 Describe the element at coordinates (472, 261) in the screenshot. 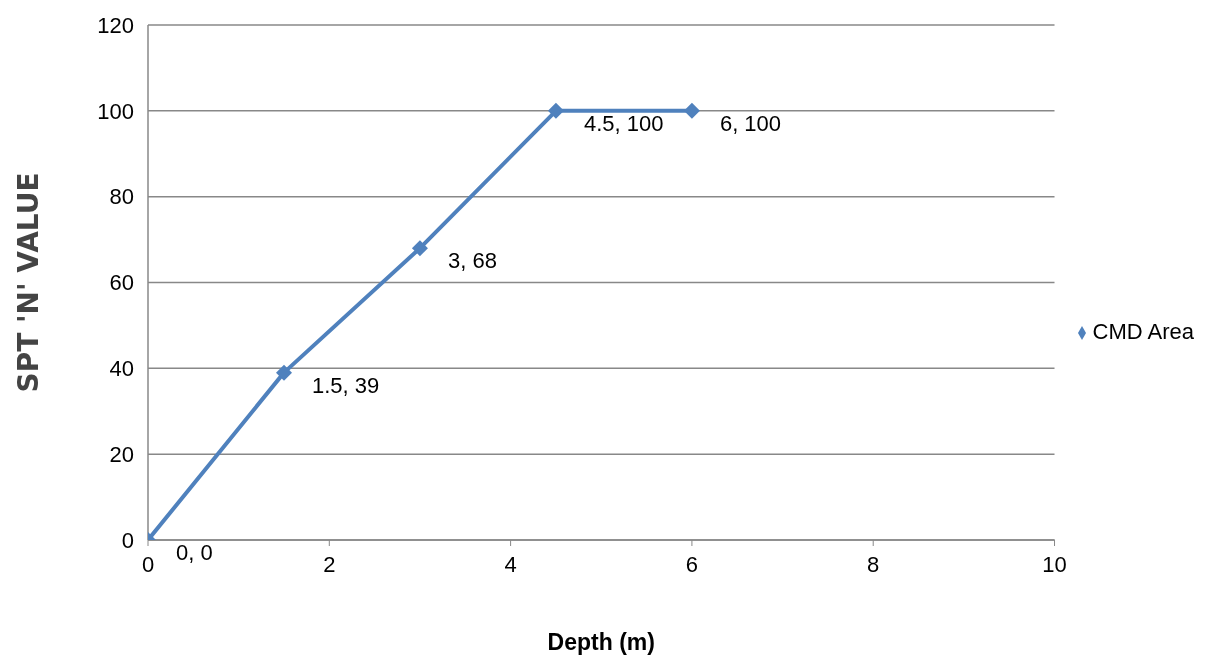

I see `data-label: 3, 68` at that location.